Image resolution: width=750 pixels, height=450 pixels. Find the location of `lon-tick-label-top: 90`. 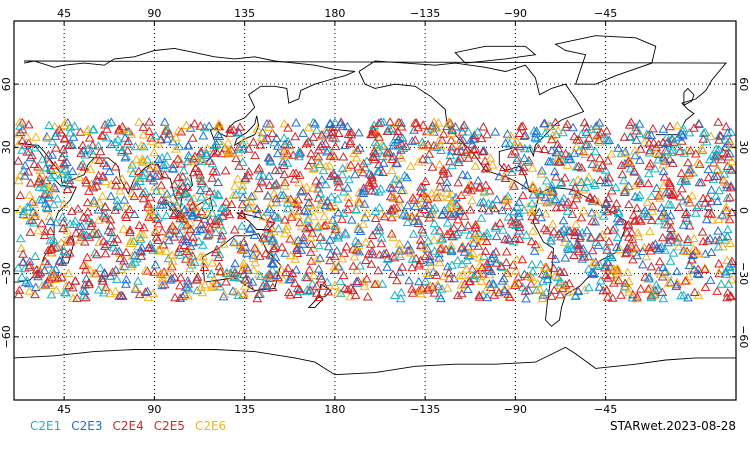

lon-tick-label-top: 90 is located at coordinates (154, 13).